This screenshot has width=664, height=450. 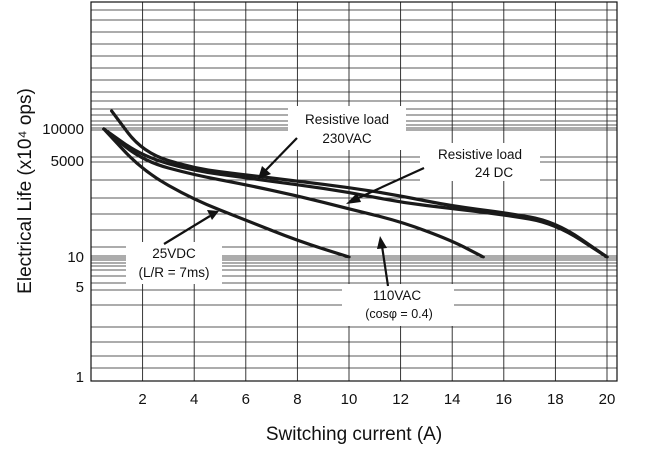 What do you see at coordinates (382, 242) in the screenshot?
I see `arrow-110vac-head` at bounding box center [382, 242].